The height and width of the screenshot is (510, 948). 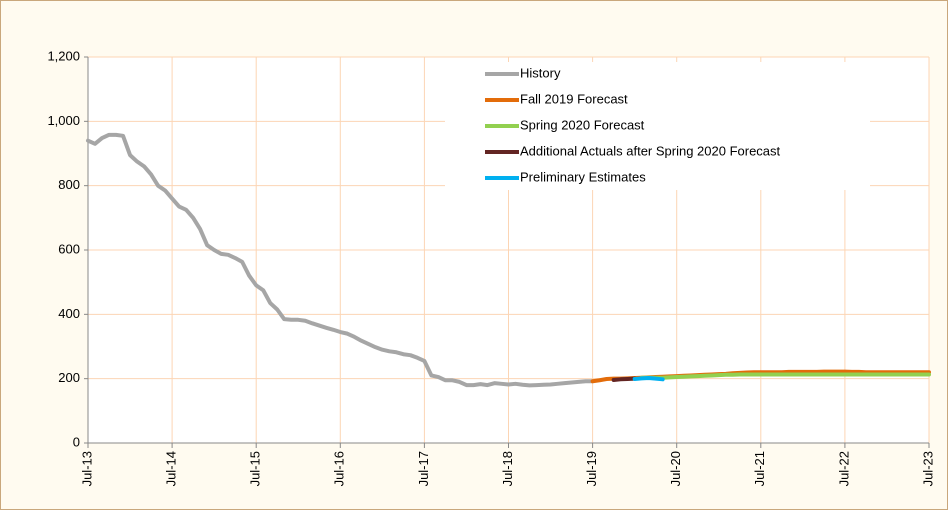 I want to click on x-tick-label: Jul-16, so click(x=339, y=468).